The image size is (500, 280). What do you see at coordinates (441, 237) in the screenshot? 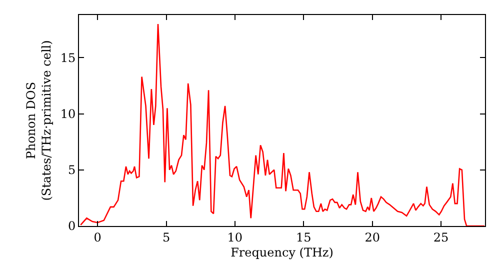
I see `x-tick-label: 25` at bounding box center [441, 237].